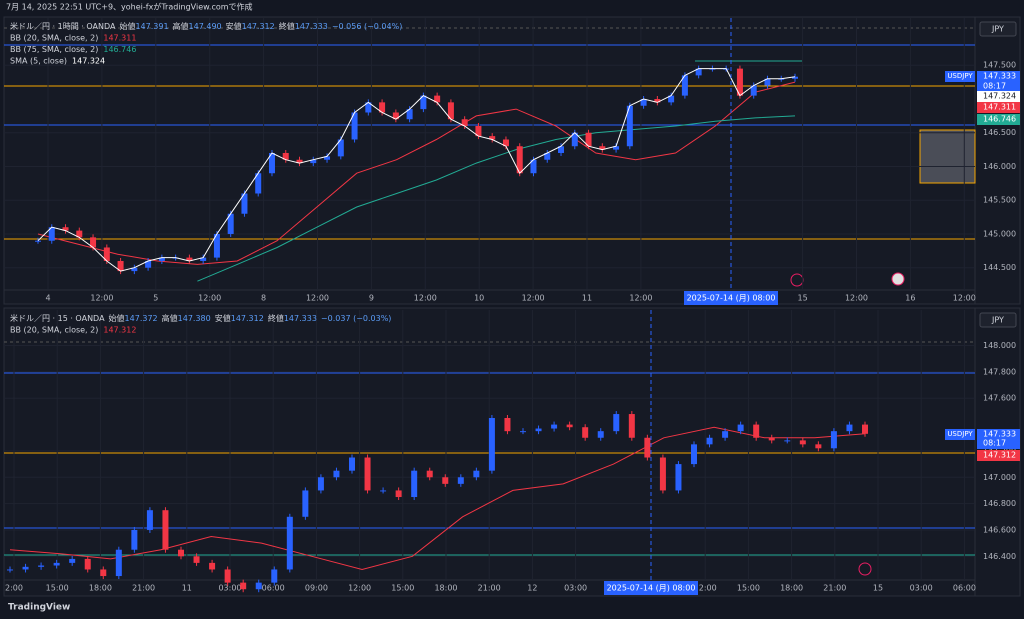  I want to click on price-tick-label: 146.500, so click(999, 132).